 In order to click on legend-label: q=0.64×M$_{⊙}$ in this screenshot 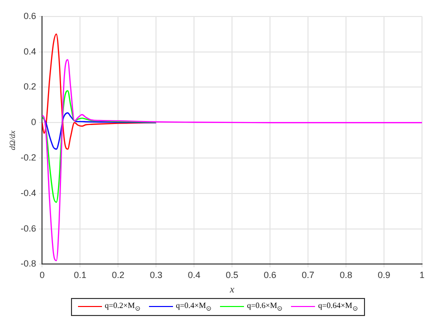, I will do `click(338, 307)`.